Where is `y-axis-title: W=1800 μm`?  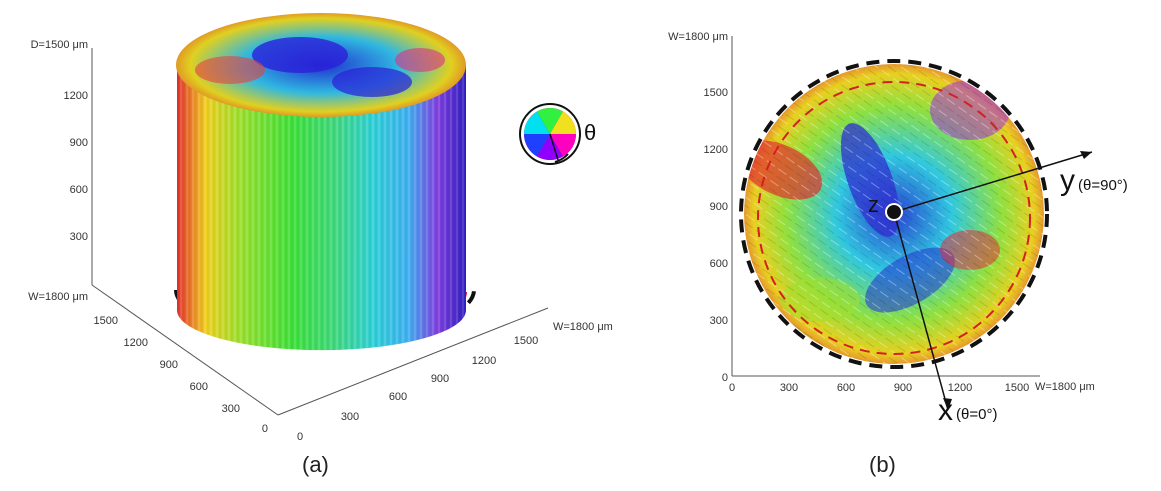 y-axis-title: W=1800 μm is located at coordinates (698, 37).